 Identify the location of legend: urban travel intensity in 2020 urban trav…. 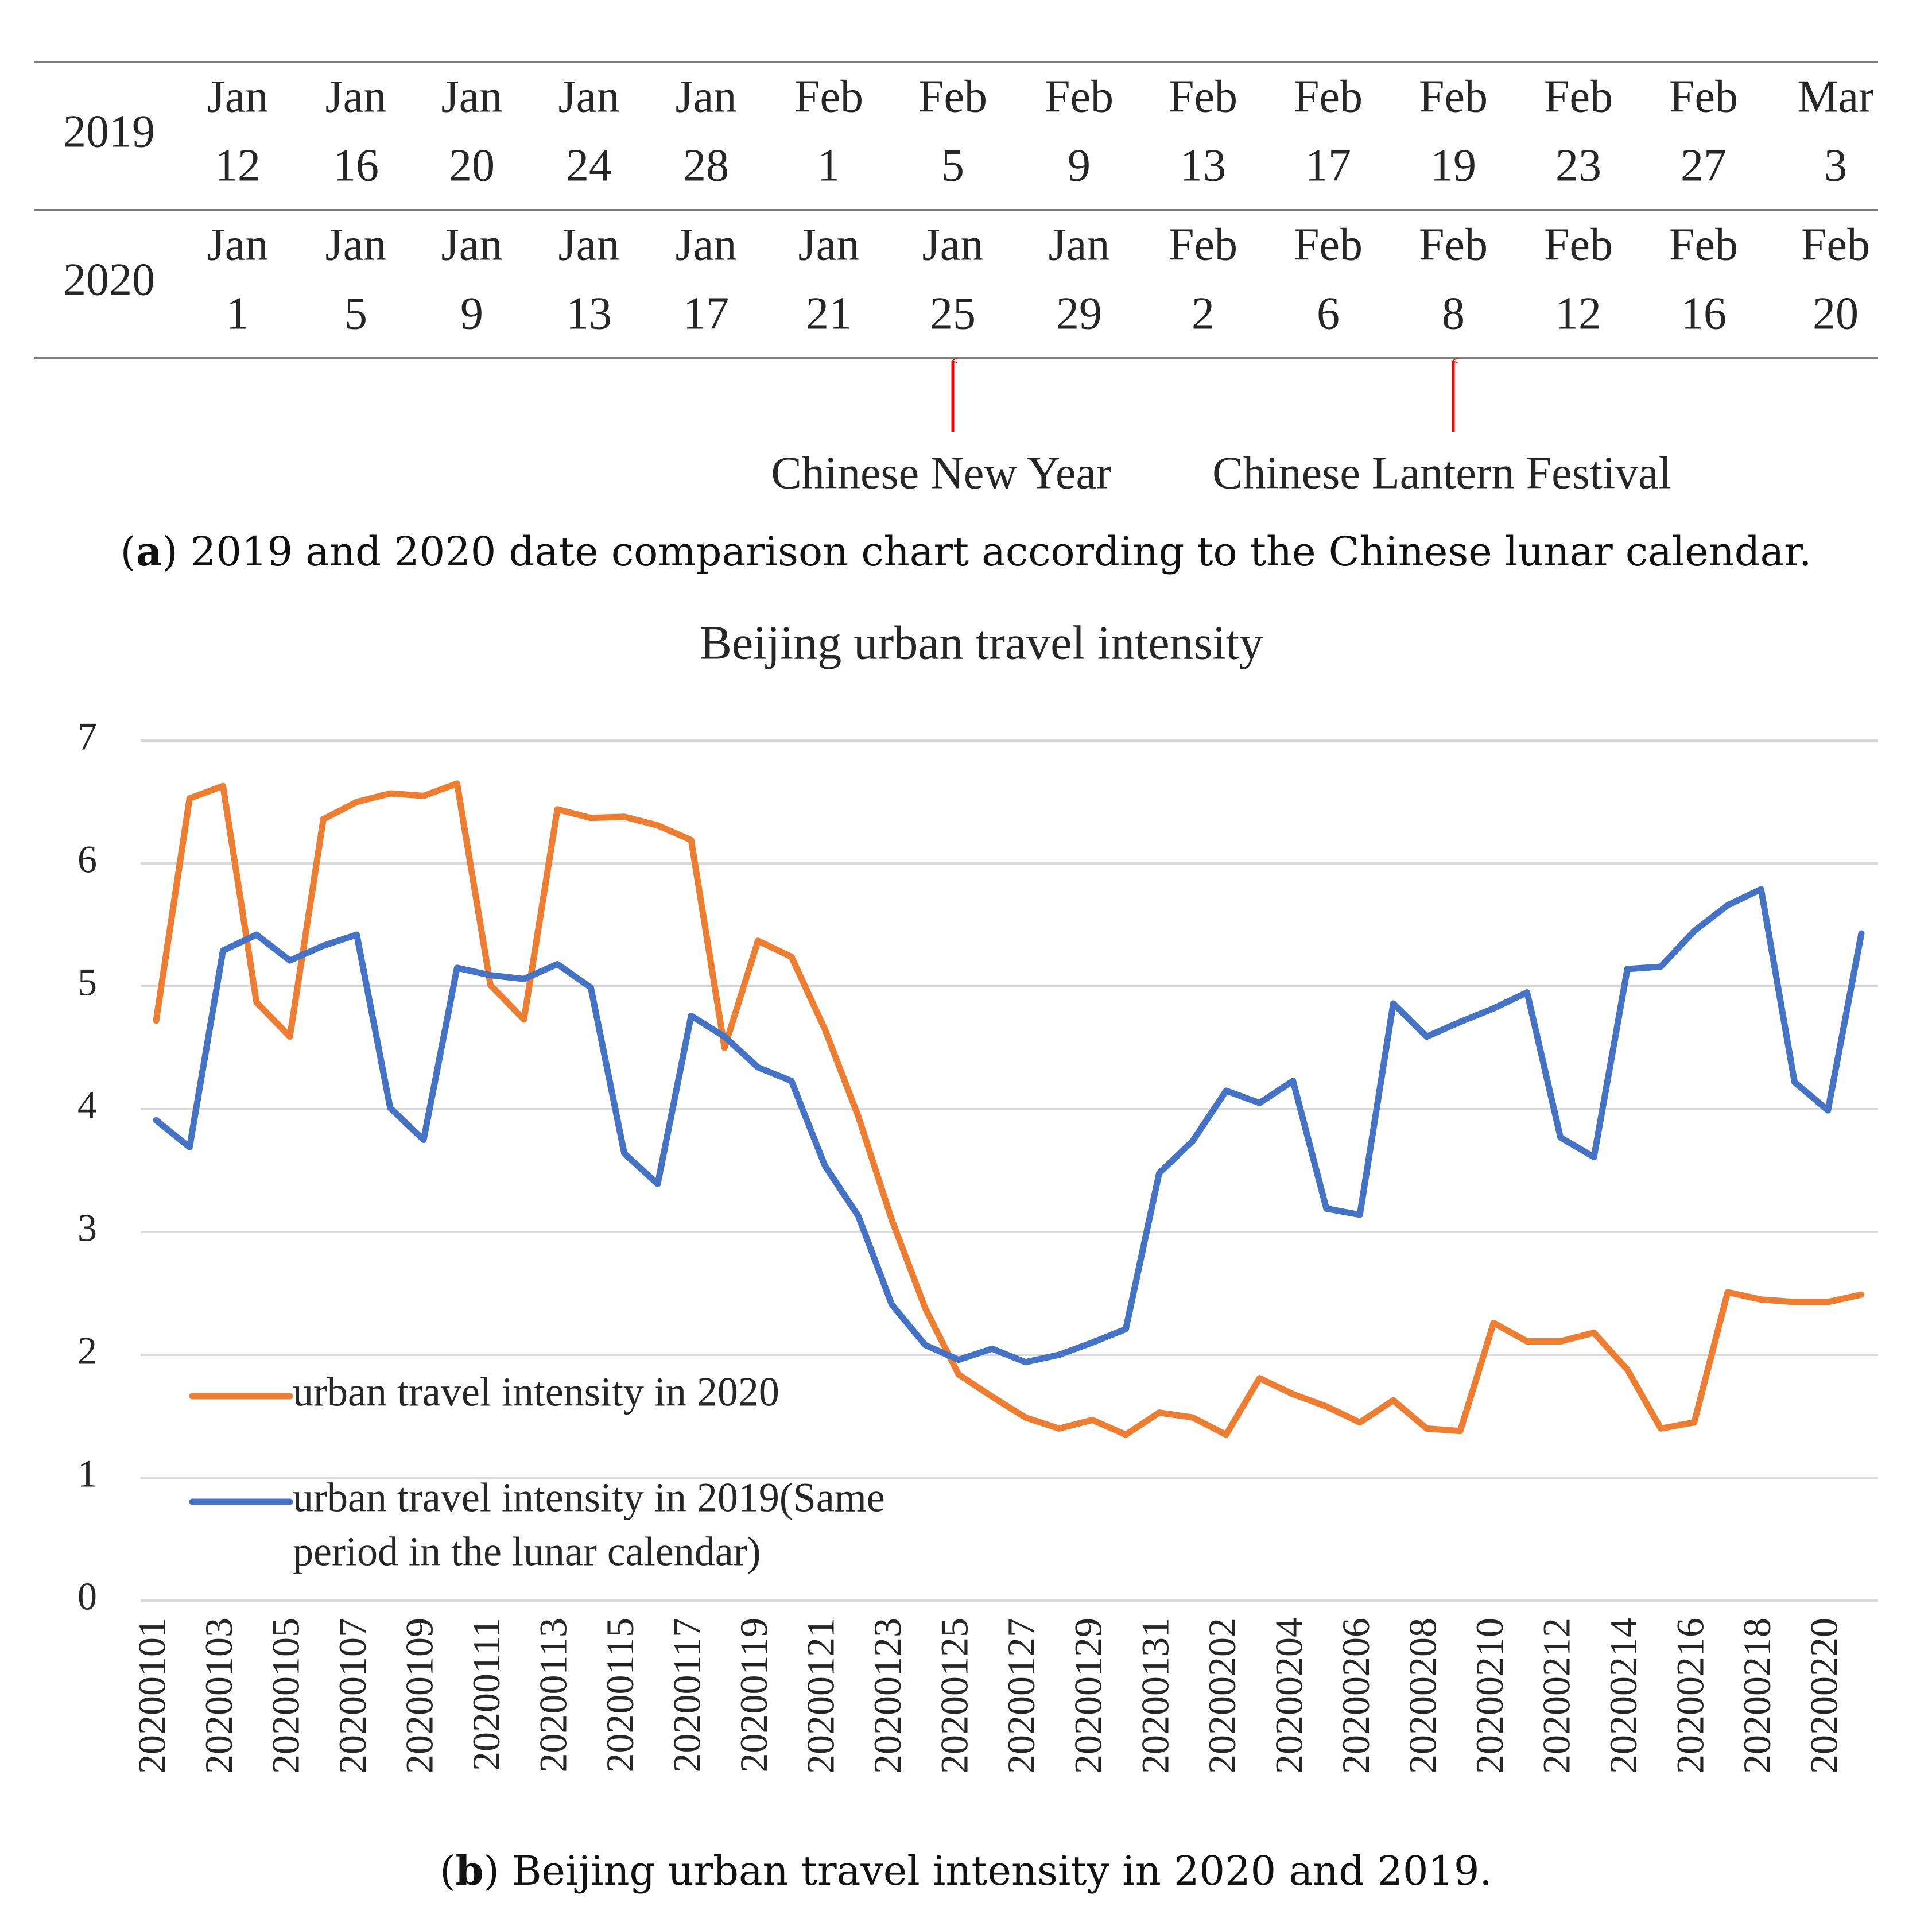
(537, 1472).